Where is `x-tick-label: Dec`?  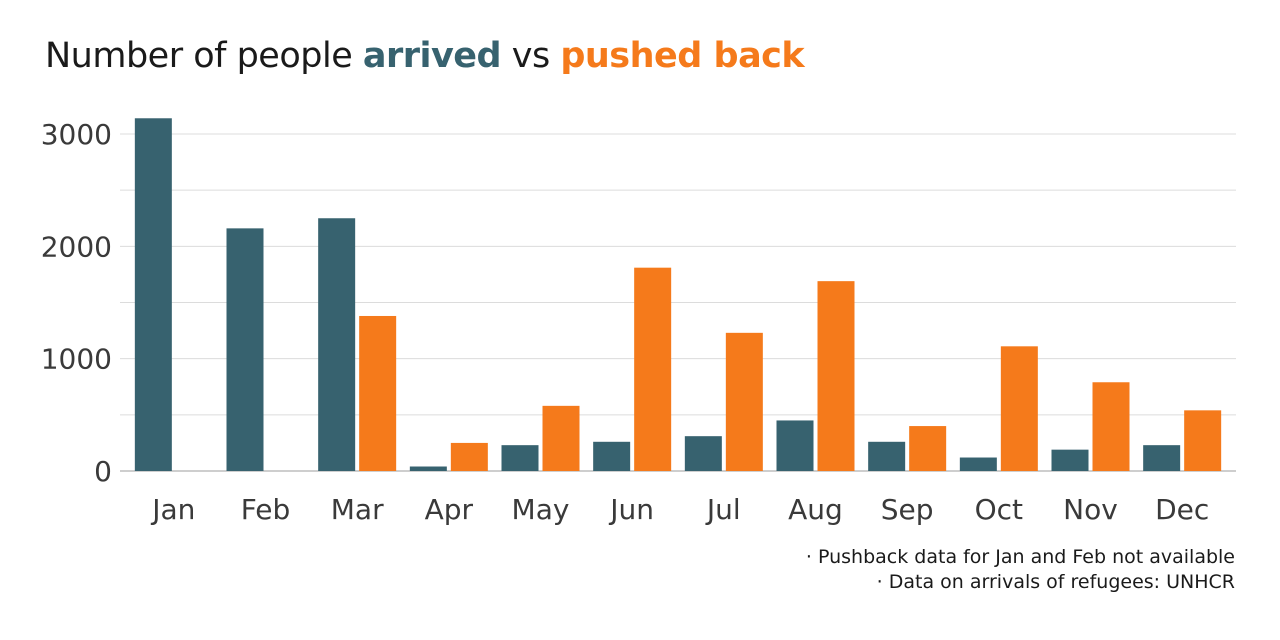
x-tick-label: Dec is located at coordinates (1182, 509).